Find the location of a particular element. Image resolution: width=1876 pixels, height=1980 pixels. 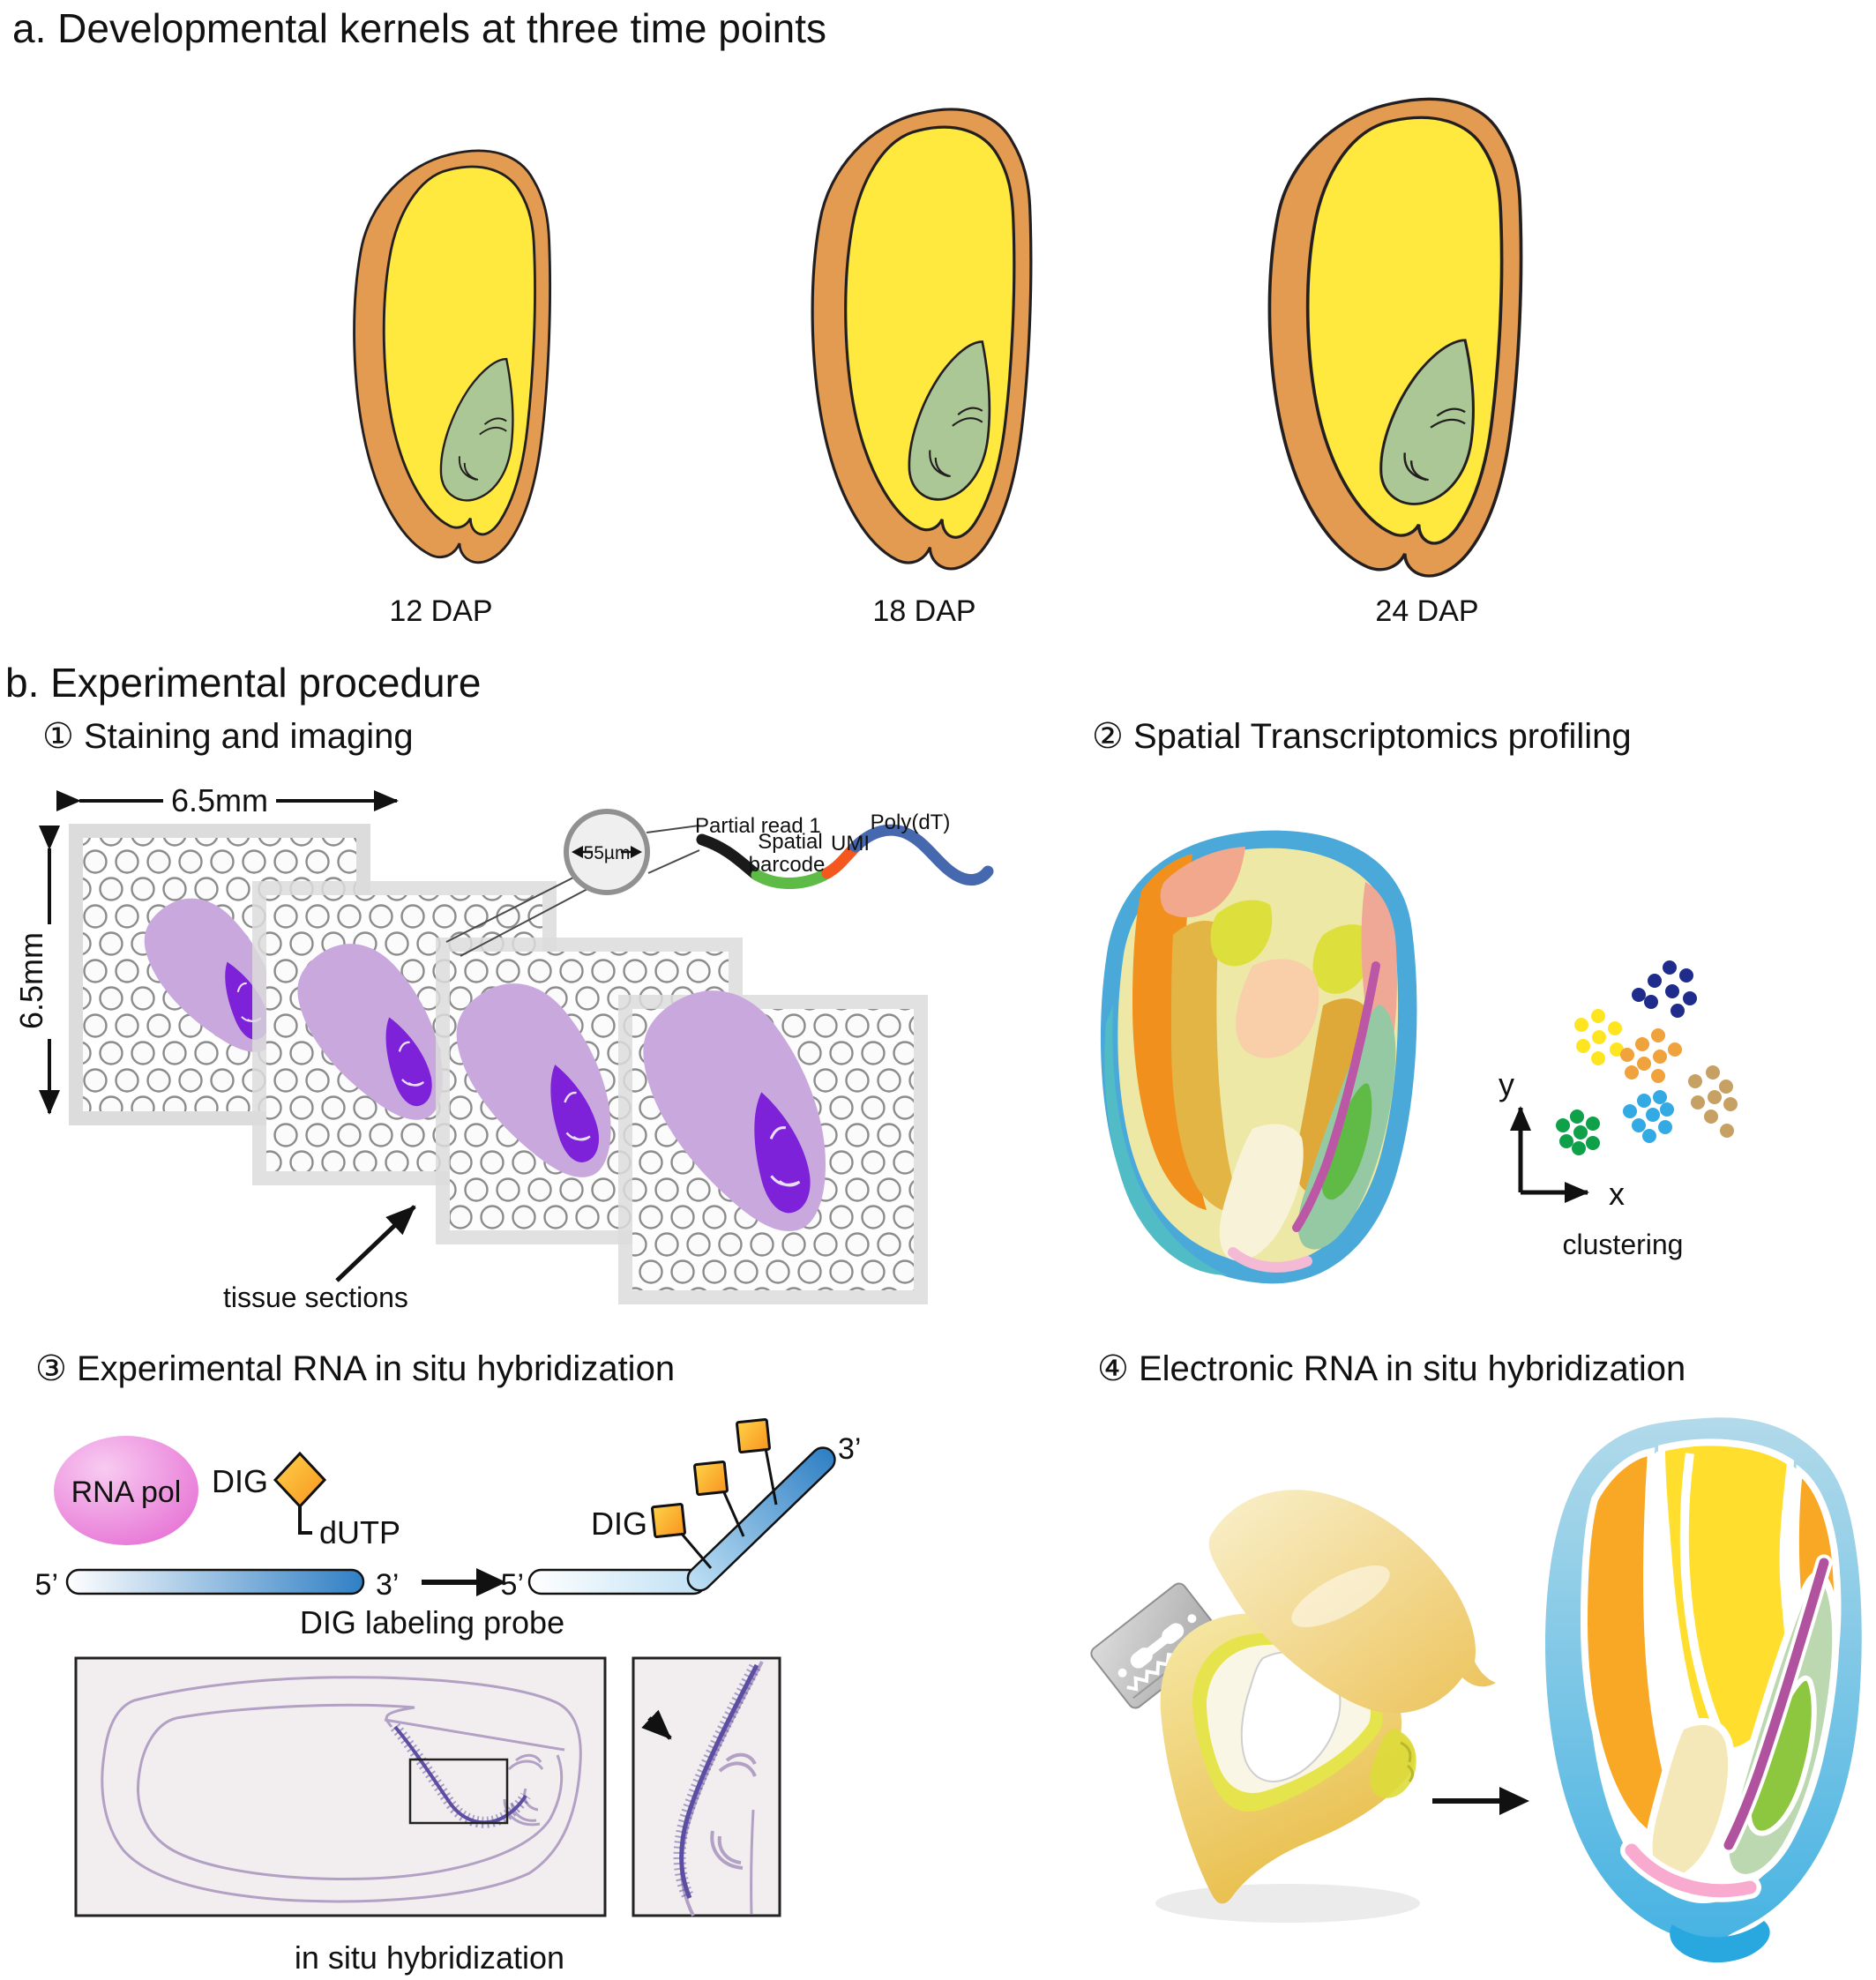

ish-sketch is located at coordinates (341, 1789).